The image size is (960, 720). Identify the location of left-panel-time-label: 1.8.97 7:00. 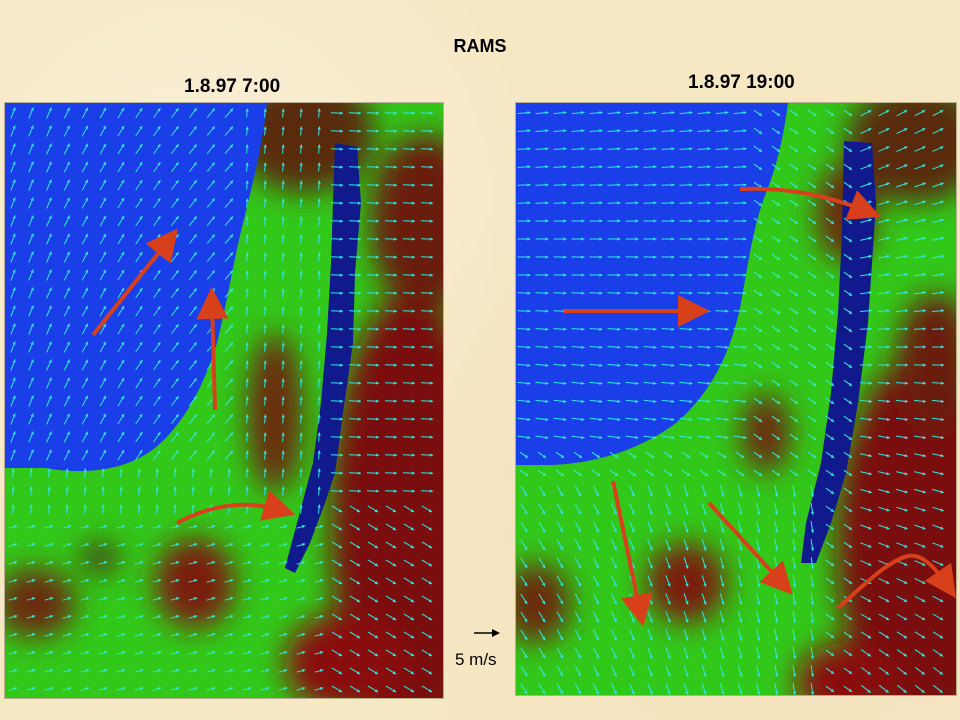
(232, 86).